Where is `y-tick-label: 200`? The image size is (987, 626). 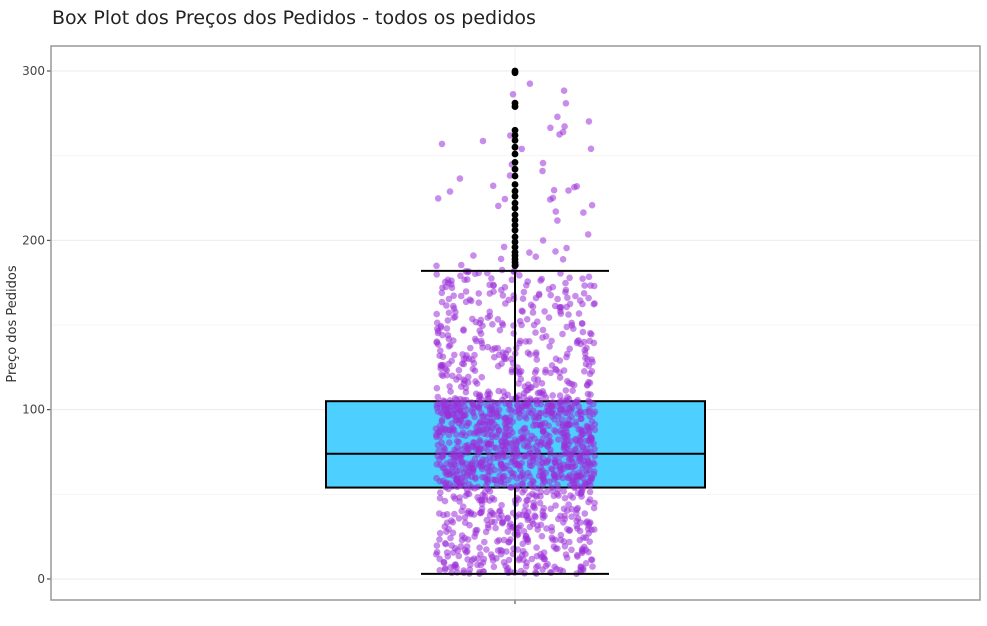
y-tick-label: 200 is located at coordinates (33, 240).